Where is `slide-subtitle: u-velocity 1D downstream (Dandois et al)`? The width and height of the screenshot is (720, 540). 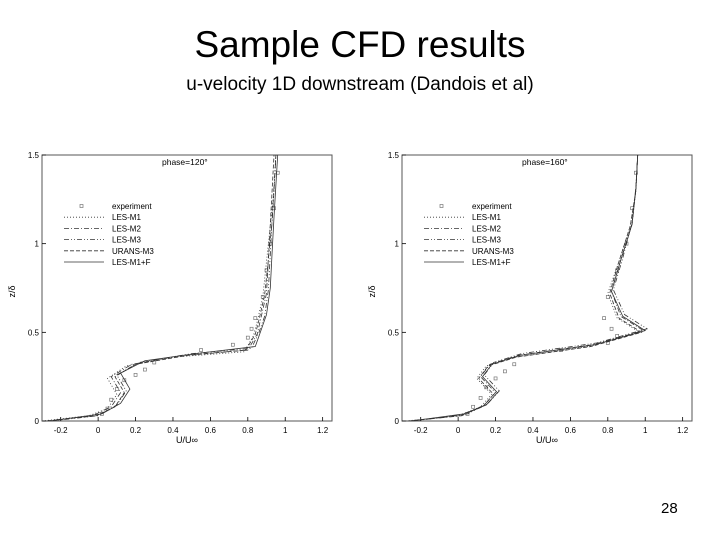 slide-subtitle: u-velocity 1D downstream (Dandois et al) is located at coordinates (360, 84).